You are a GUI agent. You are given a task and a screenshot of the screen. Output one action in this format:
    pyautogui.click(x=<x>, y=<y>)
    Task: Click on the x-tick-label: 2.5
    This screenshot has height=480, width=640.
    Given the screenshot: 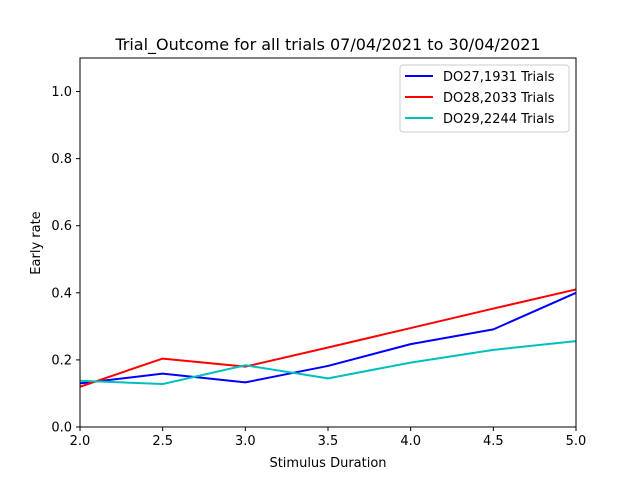 What is the action you would take?
    pyautogui.click(x=162, y=441)
    